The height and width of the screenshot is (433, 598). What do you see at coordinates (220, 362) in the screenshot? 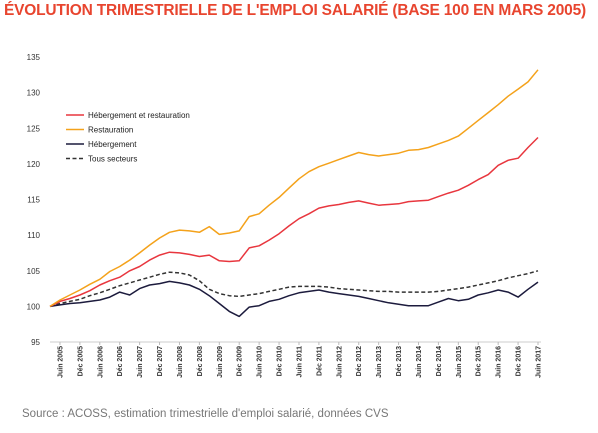
I see `x-tick-label: Juin 2009` at bounding box center [220, 362].